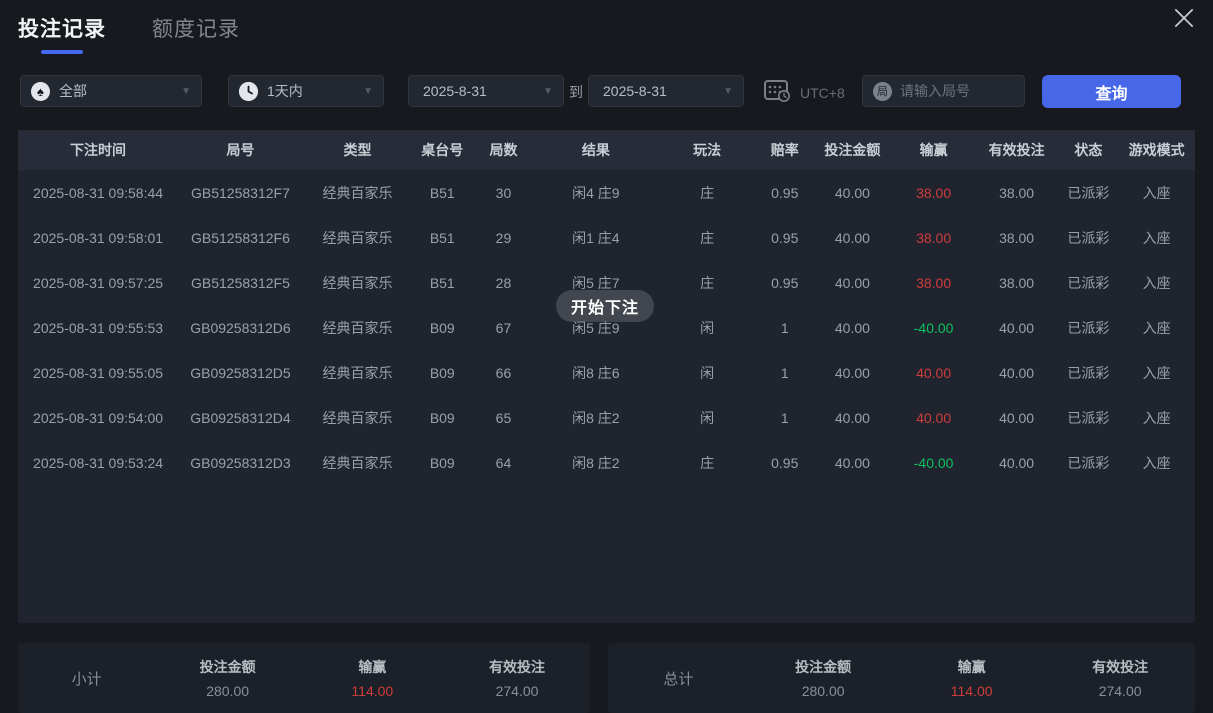 The width and height of the screenshot is (1213, 713). I want to click on cell-win-loss: 40.00, so click(934, 372).